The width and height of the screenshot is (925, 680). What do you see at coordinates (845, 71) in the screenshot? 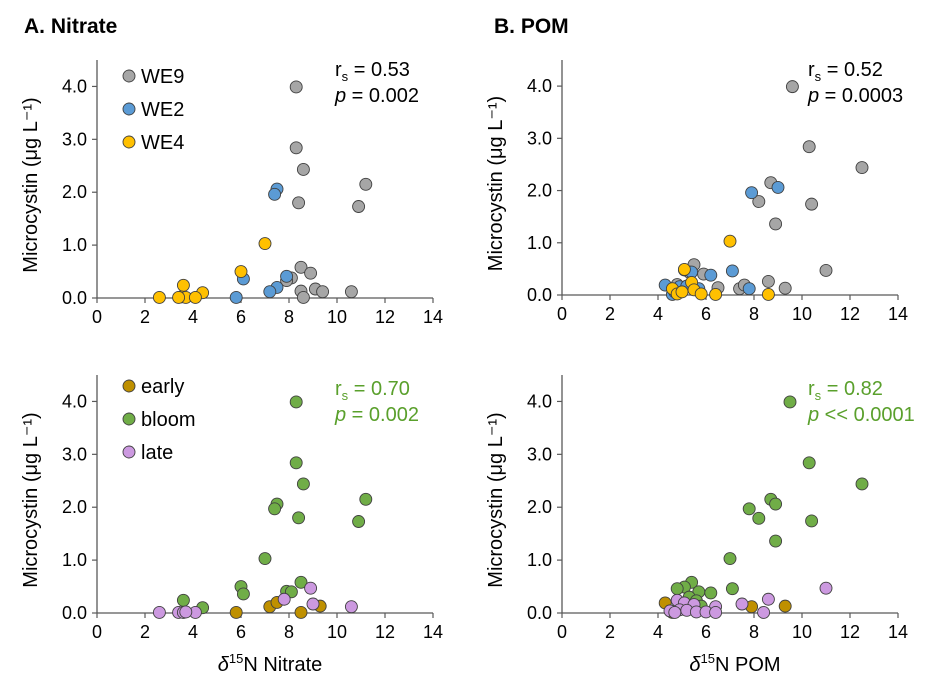
I see `correlation-coefficient: rs = 0.52` at bounding box center [845, 71].